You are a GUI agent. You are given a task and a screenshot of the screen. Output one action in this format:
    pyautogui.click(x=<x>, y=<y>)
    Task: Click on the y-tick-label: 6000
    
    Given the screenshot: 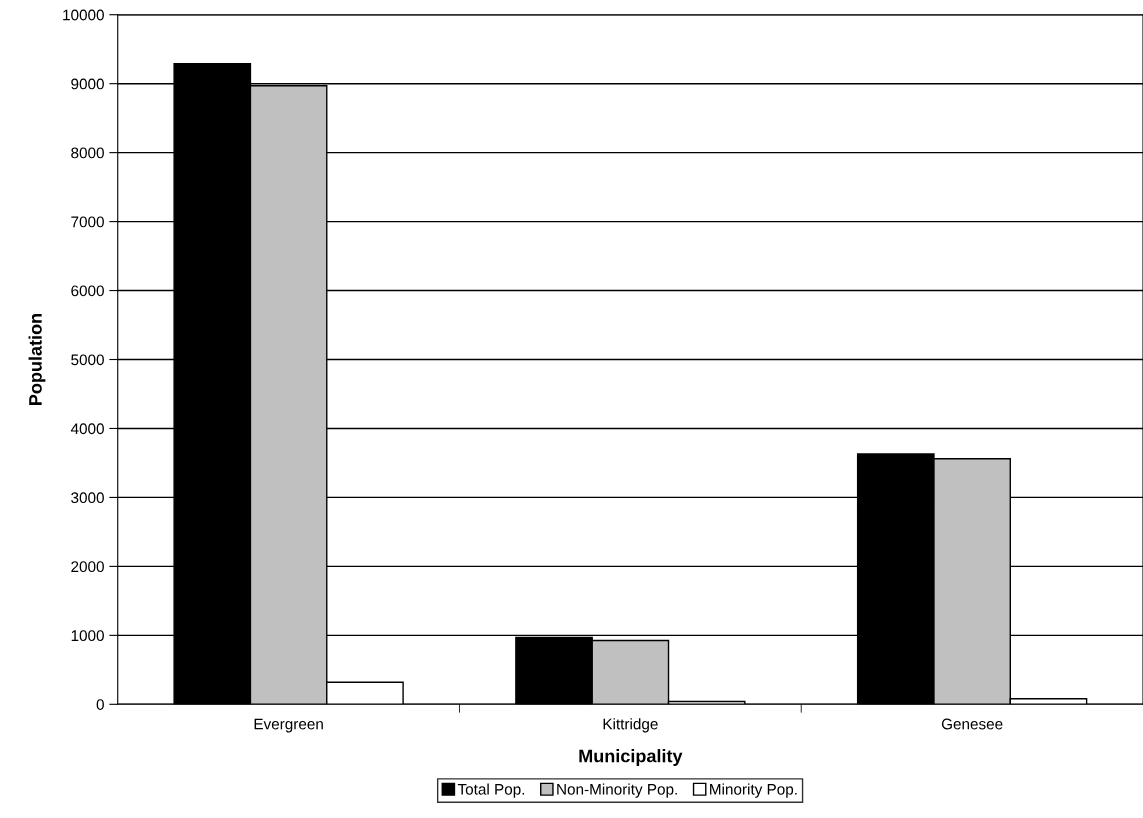 What is the action you would take?
    pyautogui.click(x=87, y=291)
    